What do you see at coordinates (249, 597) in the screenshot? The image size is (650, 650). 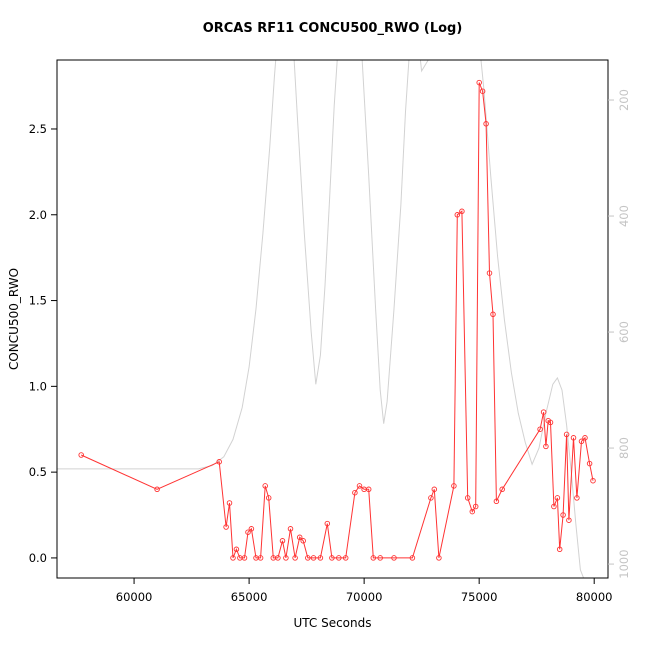 I see `x-tick-label: 65000` at bounding box center [249, 597].